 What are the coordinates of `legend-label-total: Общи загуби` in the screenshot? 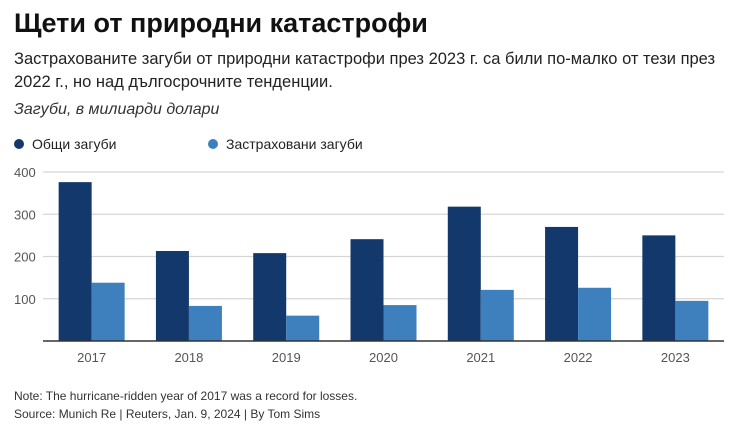 It's located at (74, 144).